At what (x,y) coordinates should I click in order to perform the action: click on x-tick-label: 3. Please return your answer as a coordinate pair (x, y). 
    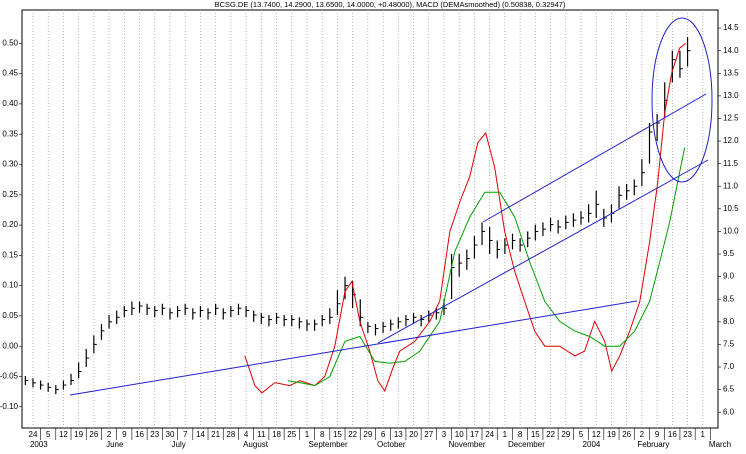
    Looking at the image, I should click on (444, 434).